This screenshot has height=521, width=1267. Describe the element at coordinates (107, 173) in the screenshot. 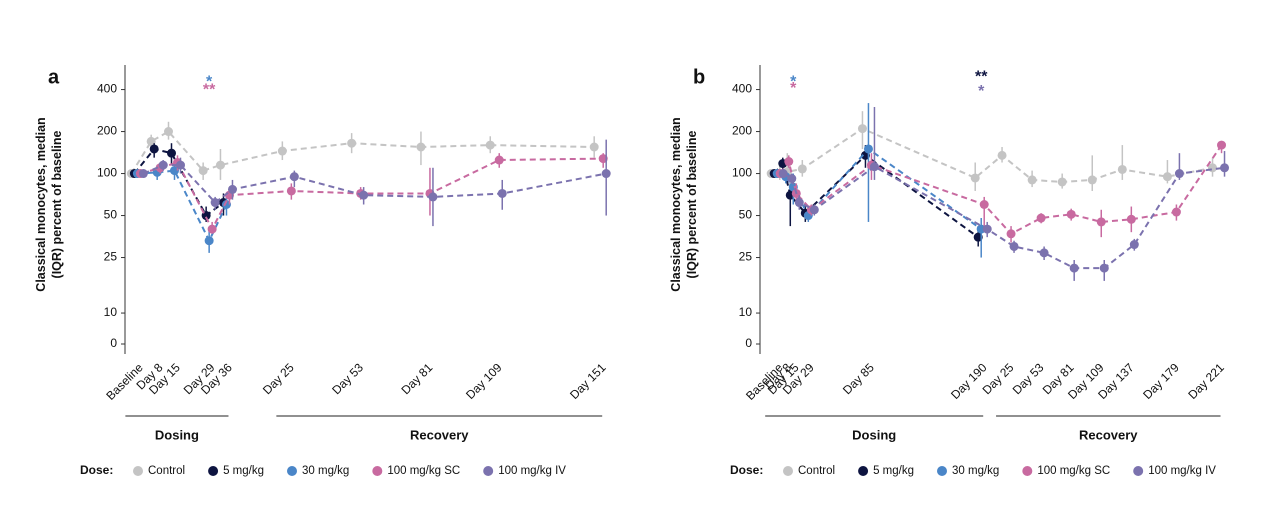

I see `y-tick-label: 100` at that location.